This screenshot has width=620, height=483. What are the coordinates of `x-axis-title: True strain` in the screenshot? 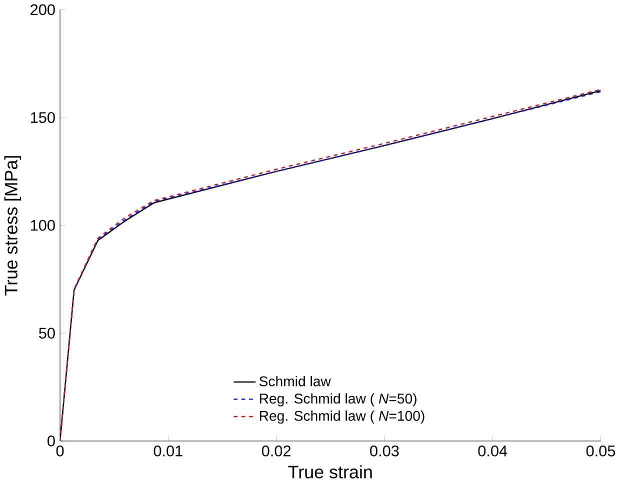 It's located at (330, 472).